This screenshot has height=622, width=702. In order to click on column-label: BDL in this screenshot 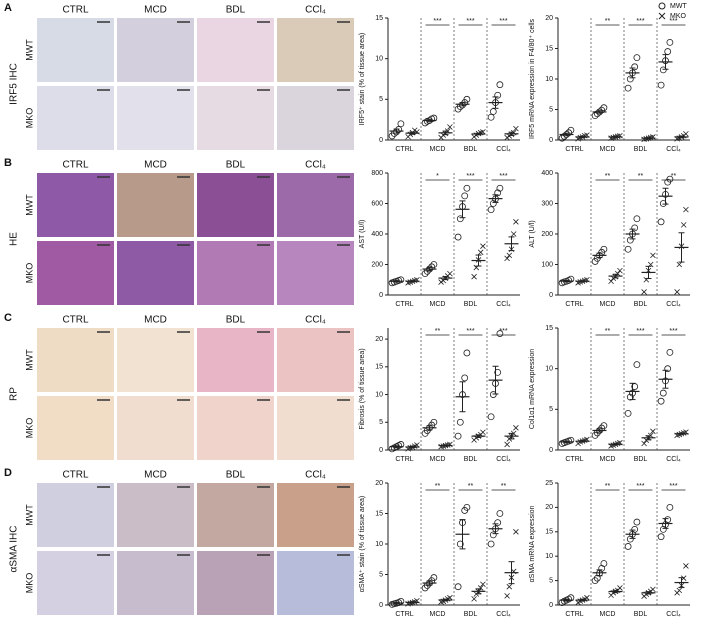, I will do `click(236, 10)`.